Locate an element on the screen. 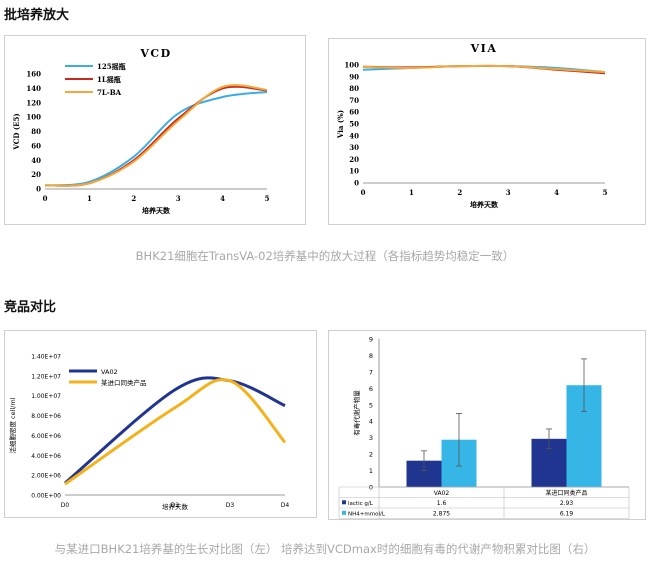  y-tick-label: 9 is located at coordinates (371, 340).